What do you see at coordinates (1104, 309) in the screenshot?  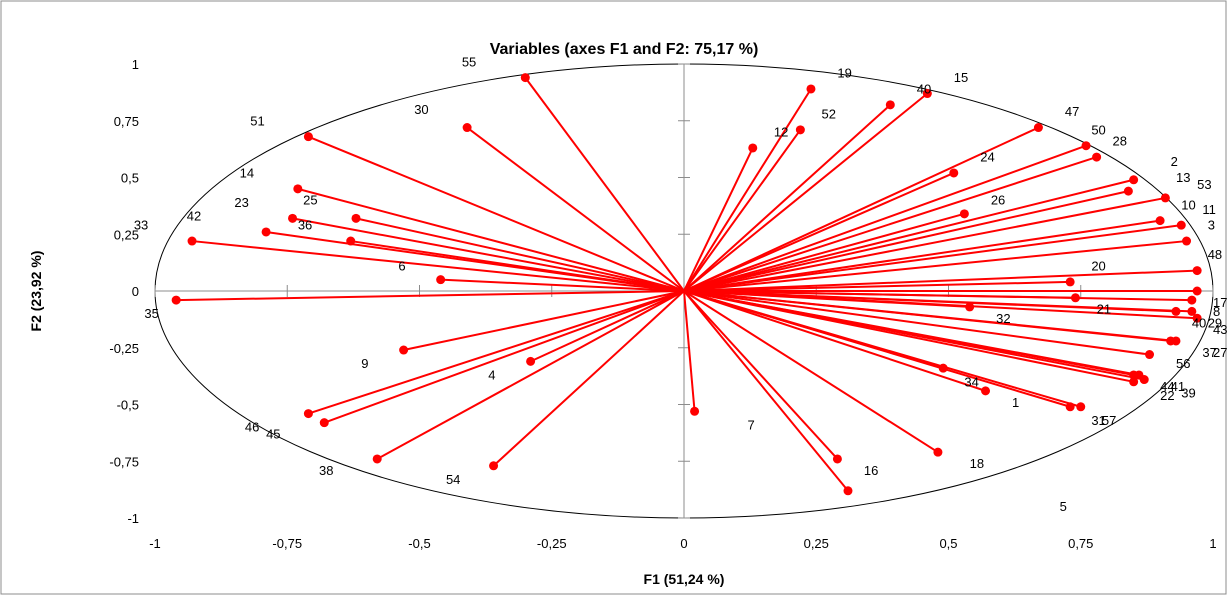 I see `variable-label: 21` at bounding box center [1104, 309].